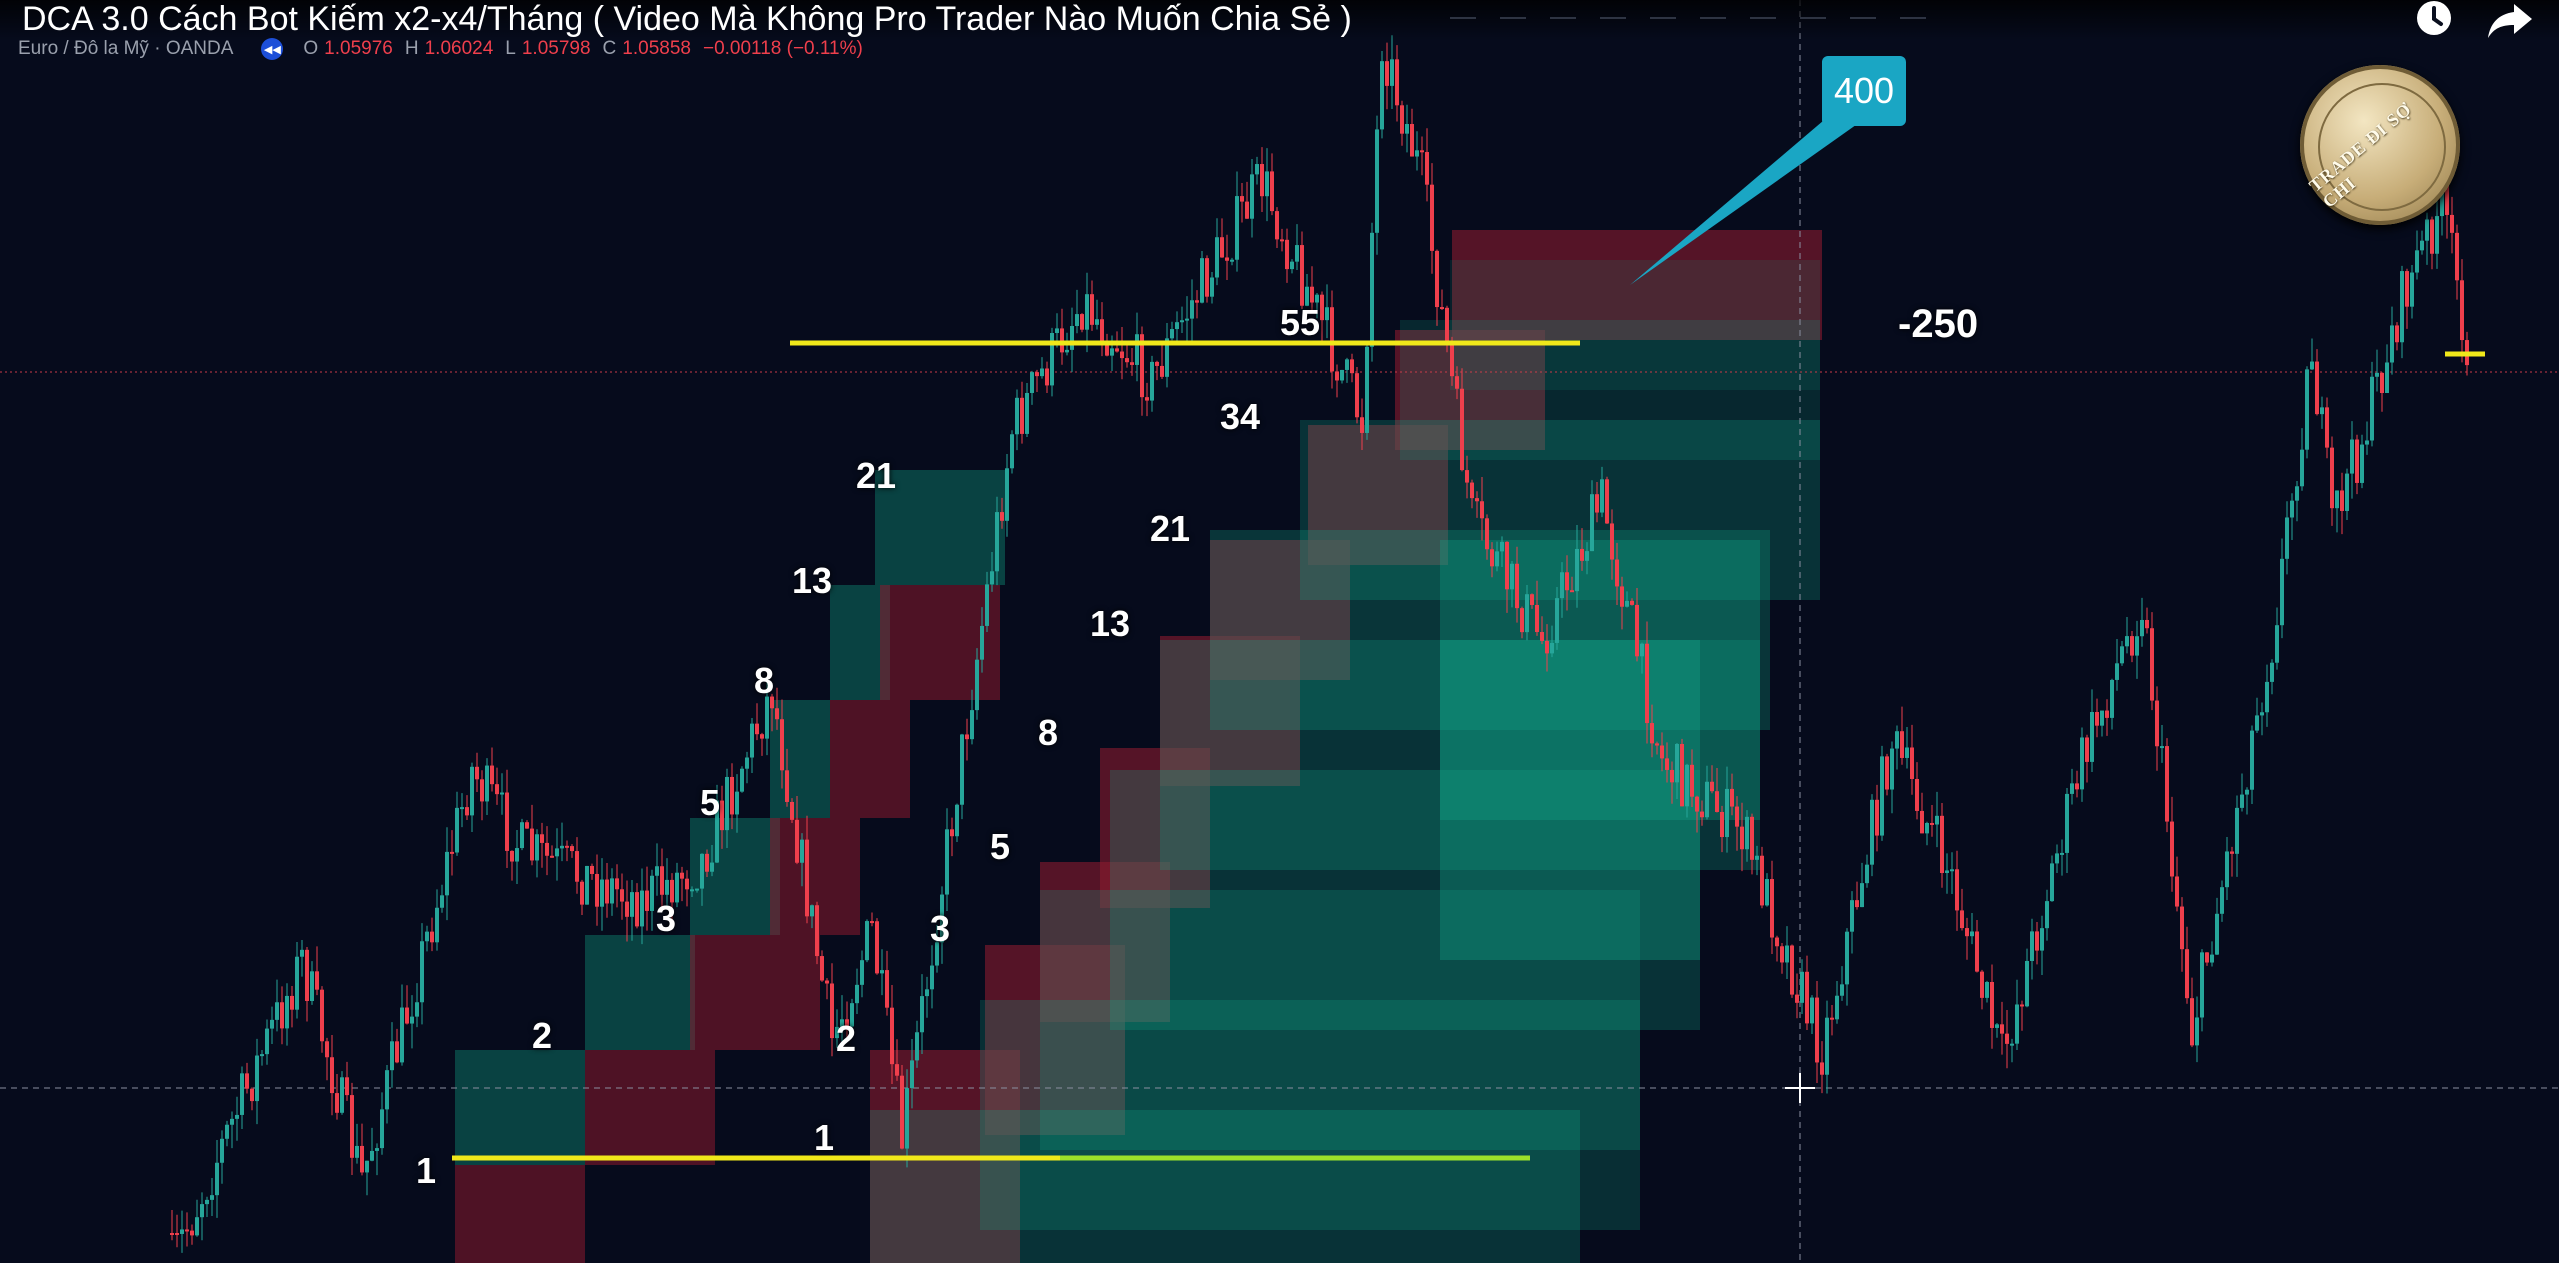 The height and width of the screenshot is (1263, 2559). I want to click on video-title-bar, so click(1279, 20).